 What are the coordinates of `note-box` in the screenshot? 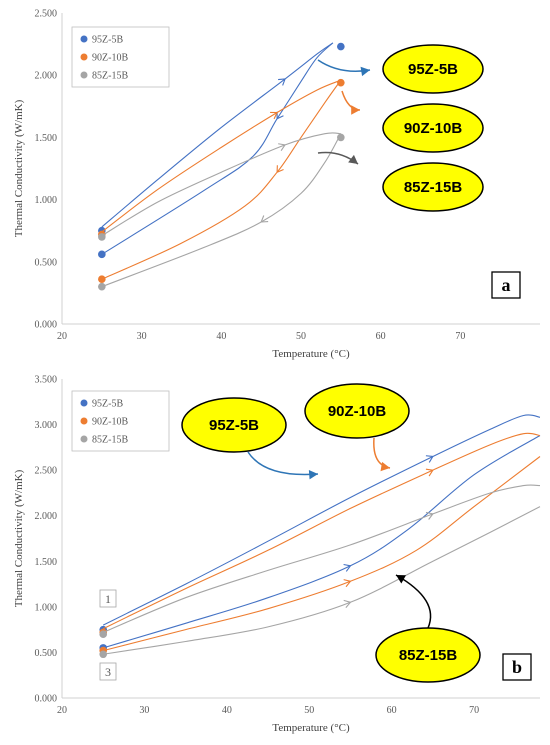 It's located at (108, 598).